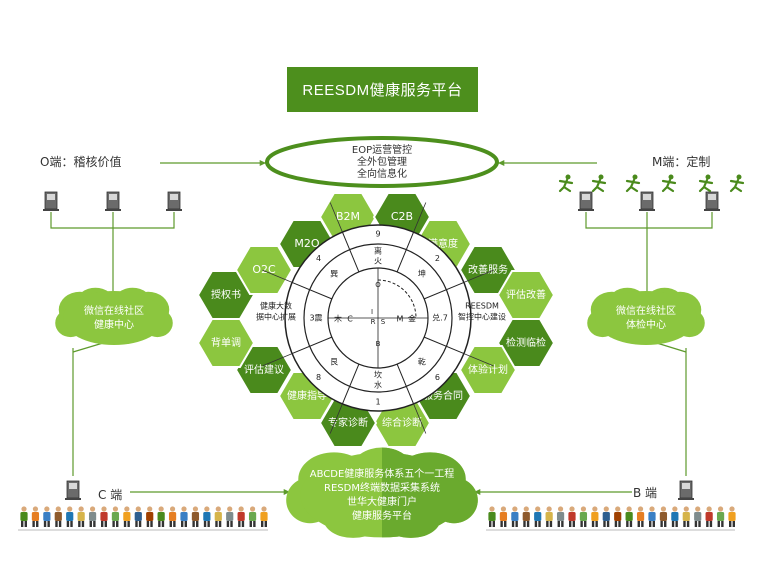 The width and height of the screenshot is (765, 587). What do you see at coordinates (378, 344) in the screenshot?
I see `center-letter: B` at bounding box center [378, 344].